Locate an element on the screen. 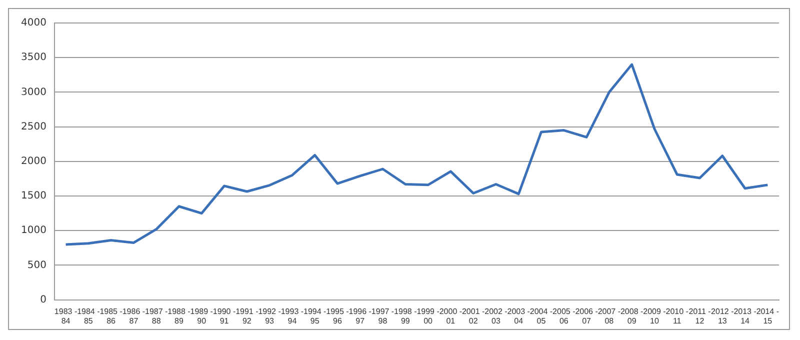  x-tick-label: 1988 - 89 is located at coordinates (179, 316).